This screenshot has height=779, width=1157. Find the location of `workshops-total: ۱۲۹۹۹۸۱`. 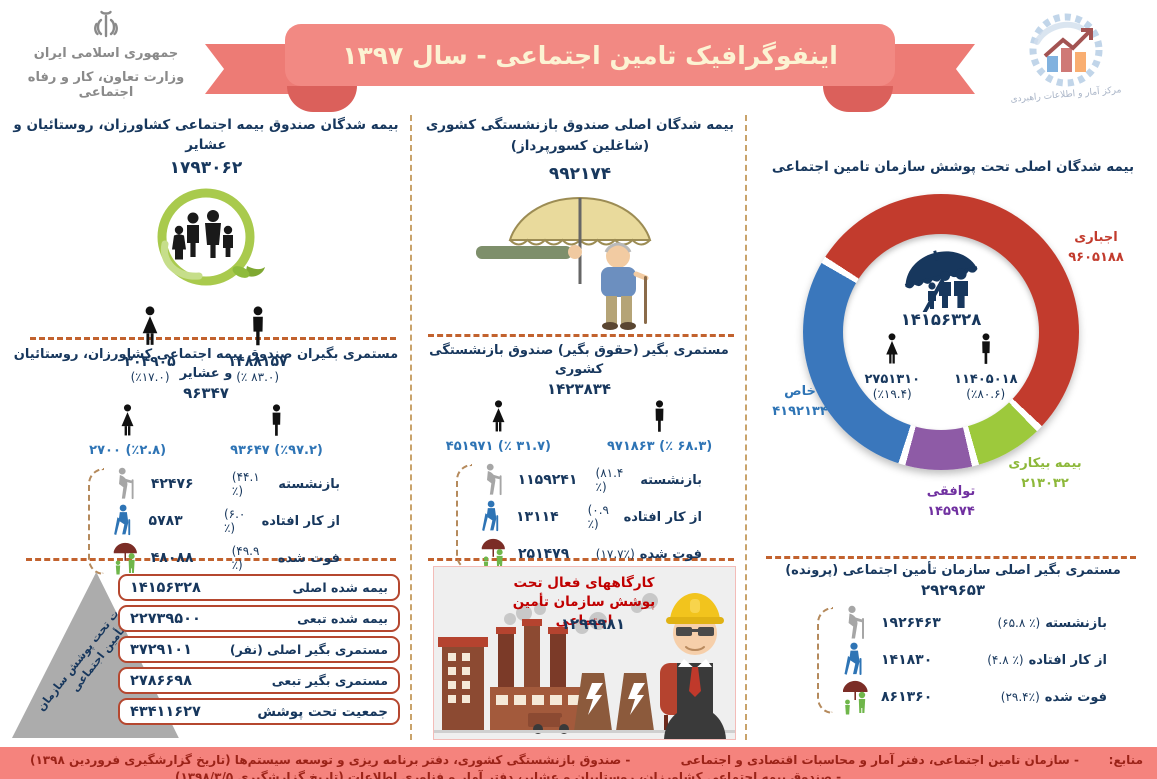

workshops-total: ۱۲۹۹۹۸۱ is located at coordinates (592, 624).